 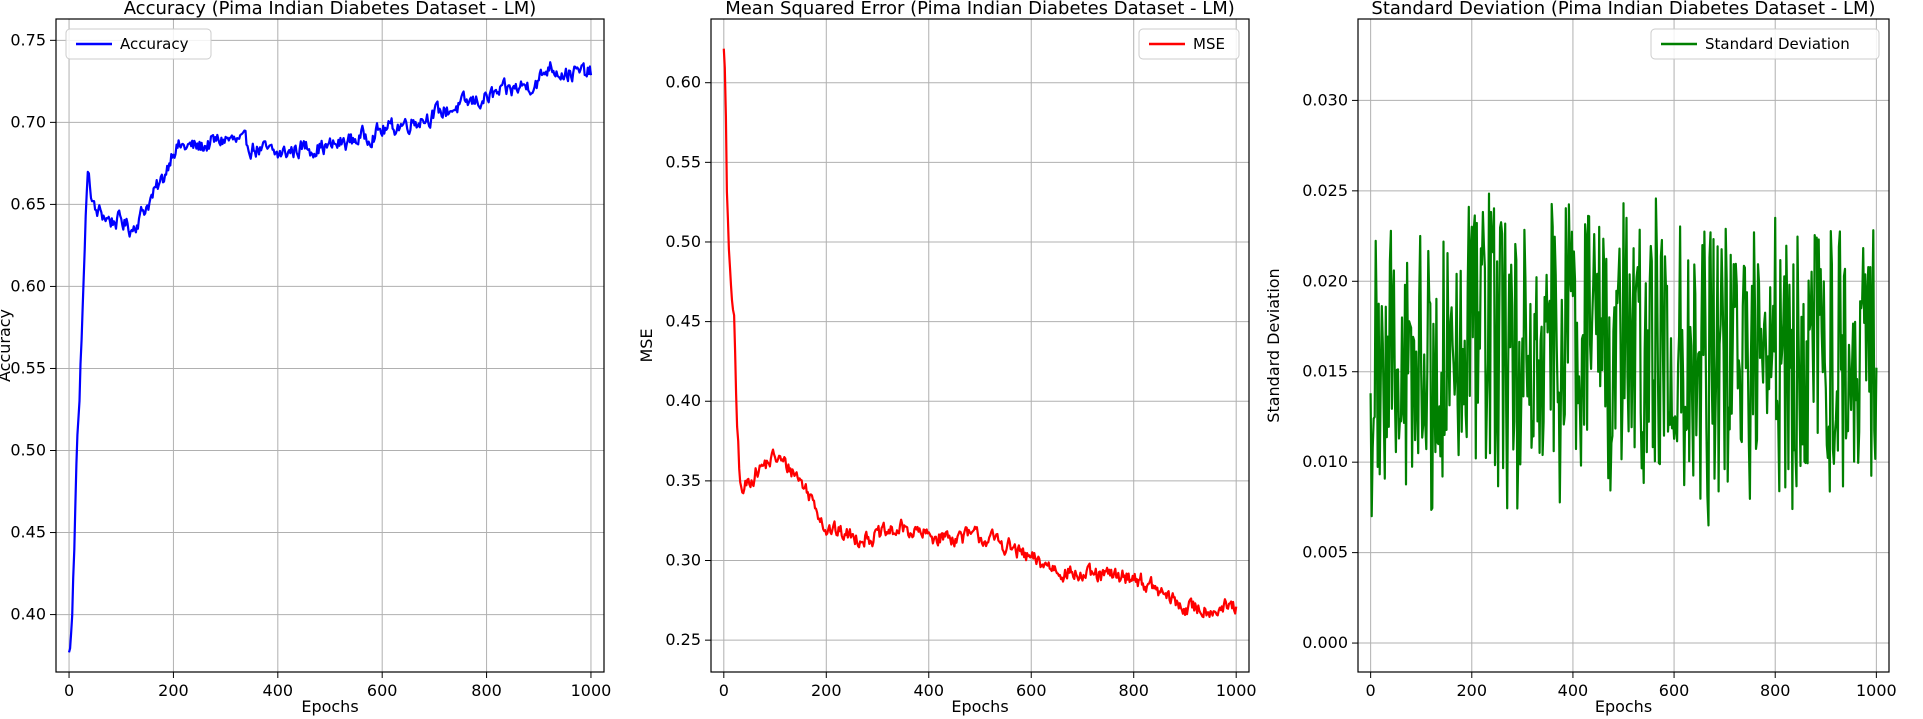 What do you see at coordinates (1325, 371) in the screenshot?
I see `y-tick-label: 0.015` at bounding box center [1325, 371].